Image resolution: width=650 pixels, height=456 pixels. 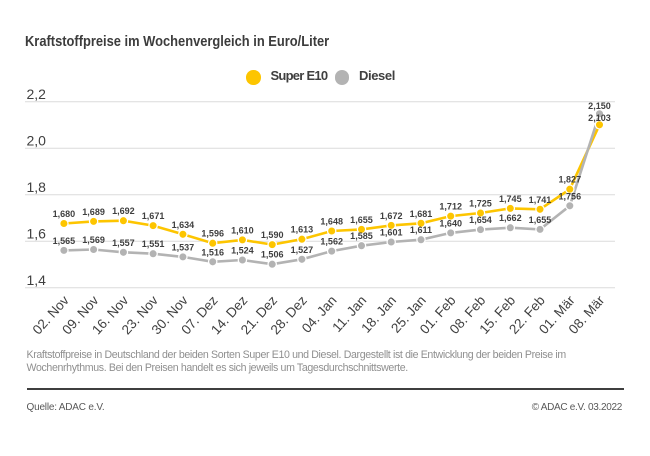 I want to click on svg-text: 1,557, so click(x=123, y=243).